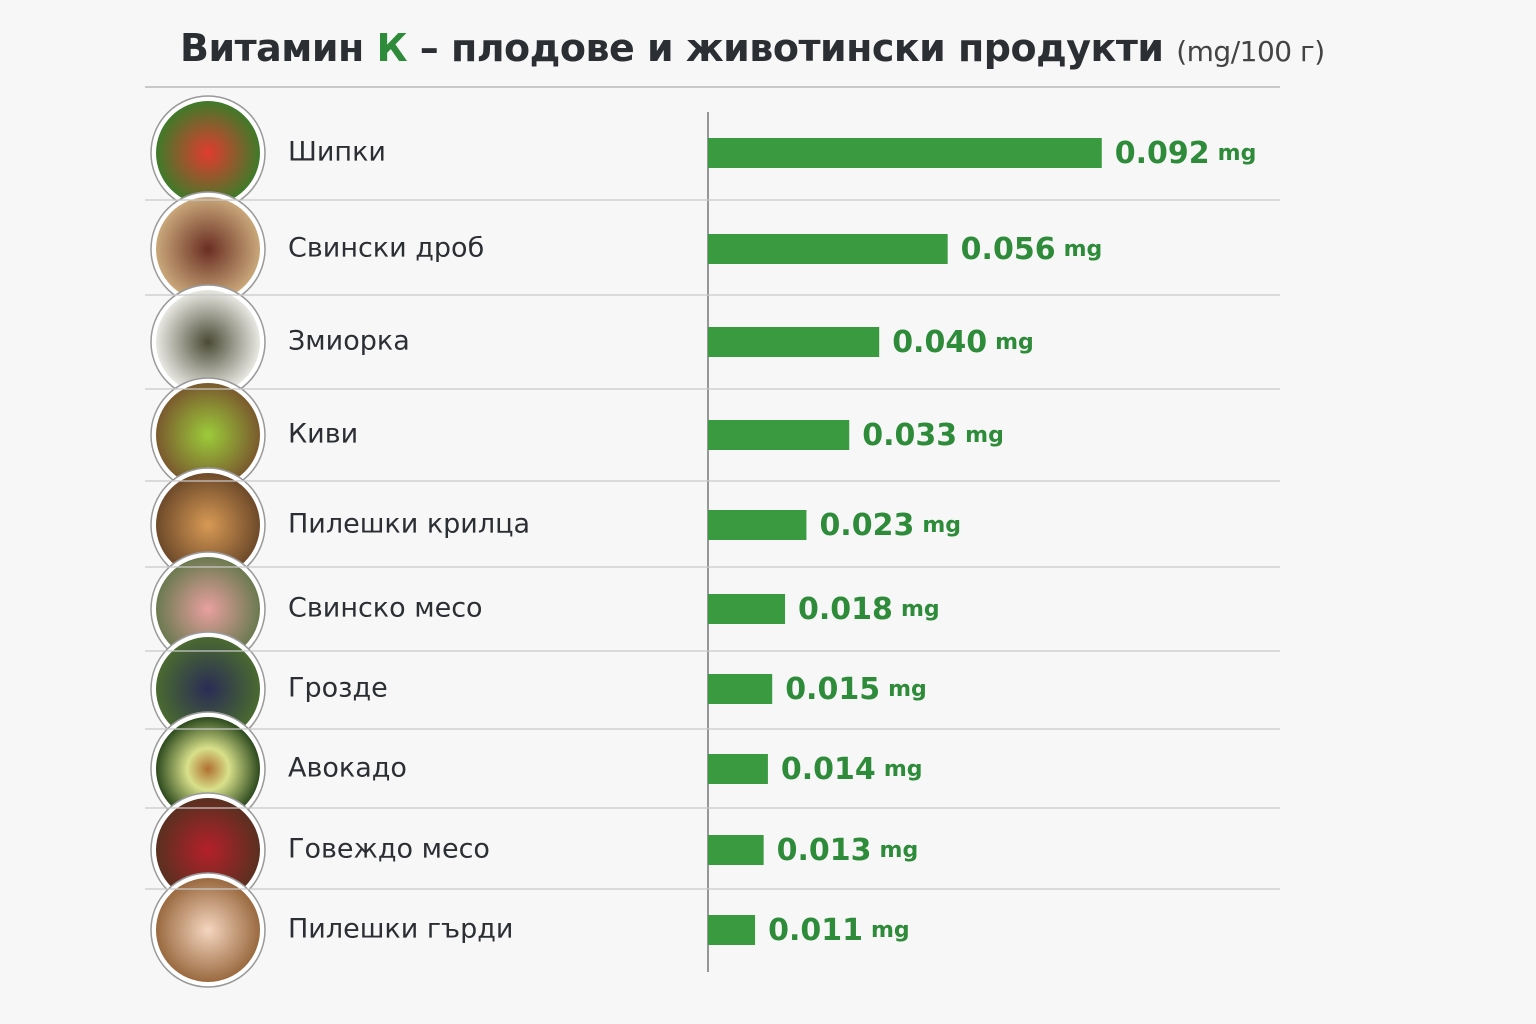  I want to click on value-number: 0.014, so click(828, 769).